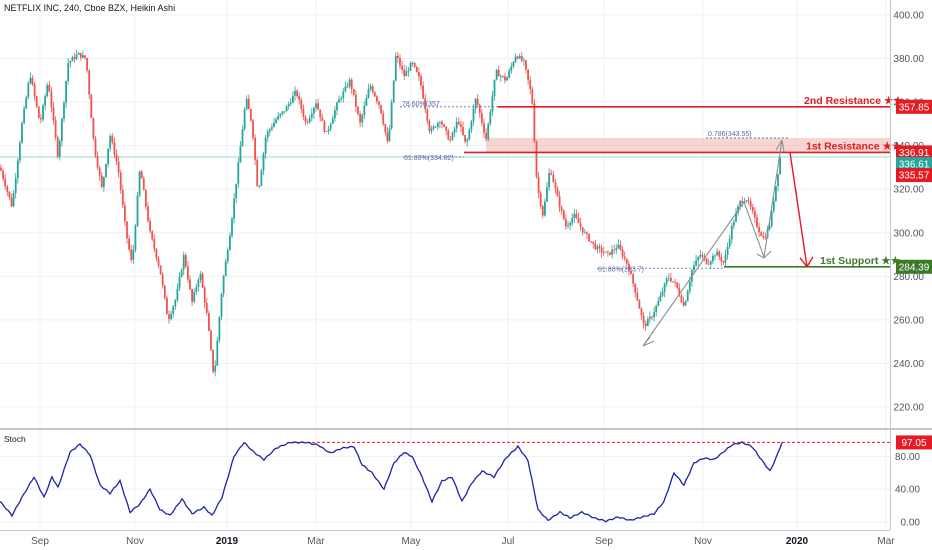 This screenshot has width=932, height=550. What do you see at coordinates (806, 262) in the screenshot?
I see `target-arrowhead` at bounding box center [806, 262].